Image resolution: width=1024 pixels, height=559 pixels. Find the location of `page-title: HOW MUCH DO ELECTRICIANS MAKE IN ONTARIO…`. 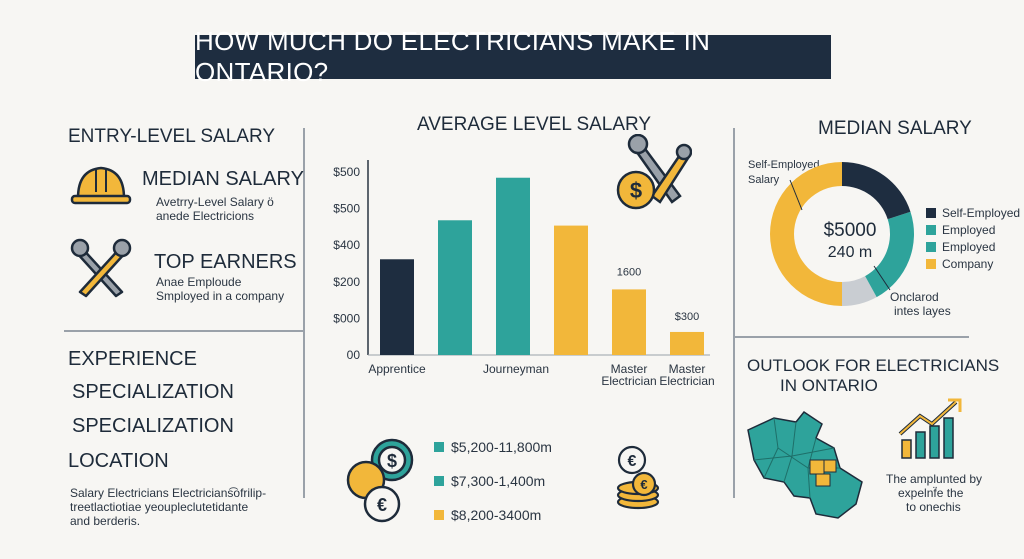

page-title: HOW MUCH DO ELECTRICIANS MAKE IN ONTARIO… is located at coordinates (513, 56).